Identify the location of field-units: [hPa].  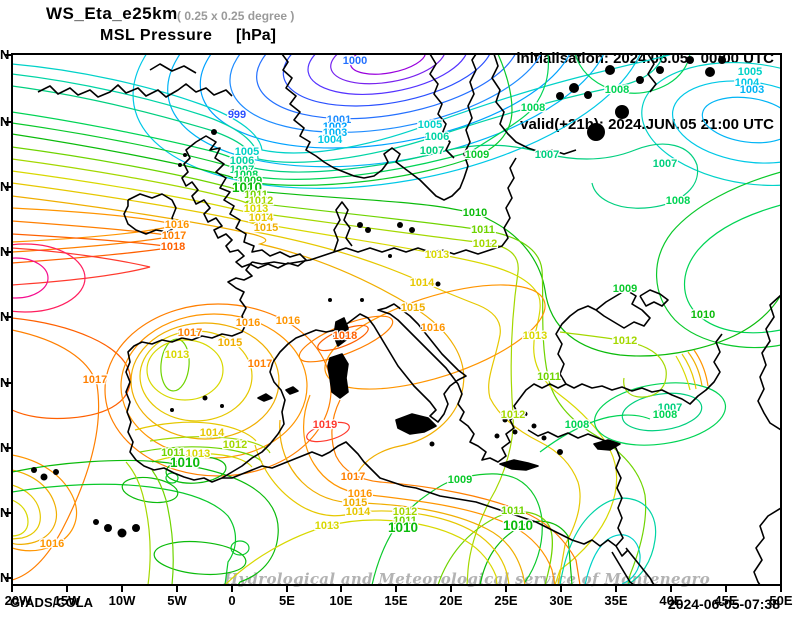
(256, 35).